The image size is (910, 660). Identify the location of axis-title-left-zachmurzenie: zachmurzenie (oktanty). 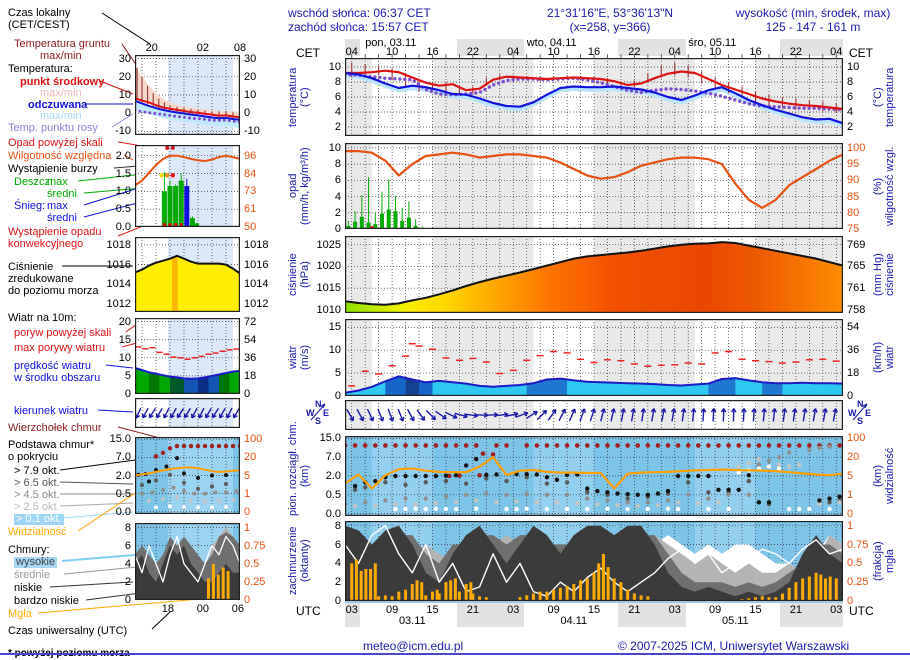
(299, 561).